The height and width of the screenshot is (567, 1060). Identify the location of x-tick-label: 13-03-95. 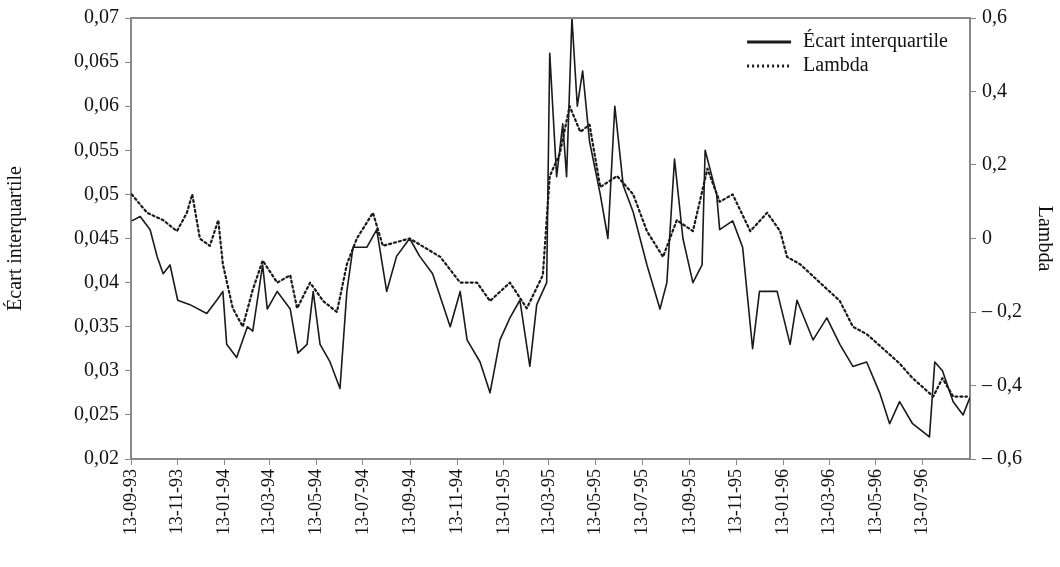
(547, 502).